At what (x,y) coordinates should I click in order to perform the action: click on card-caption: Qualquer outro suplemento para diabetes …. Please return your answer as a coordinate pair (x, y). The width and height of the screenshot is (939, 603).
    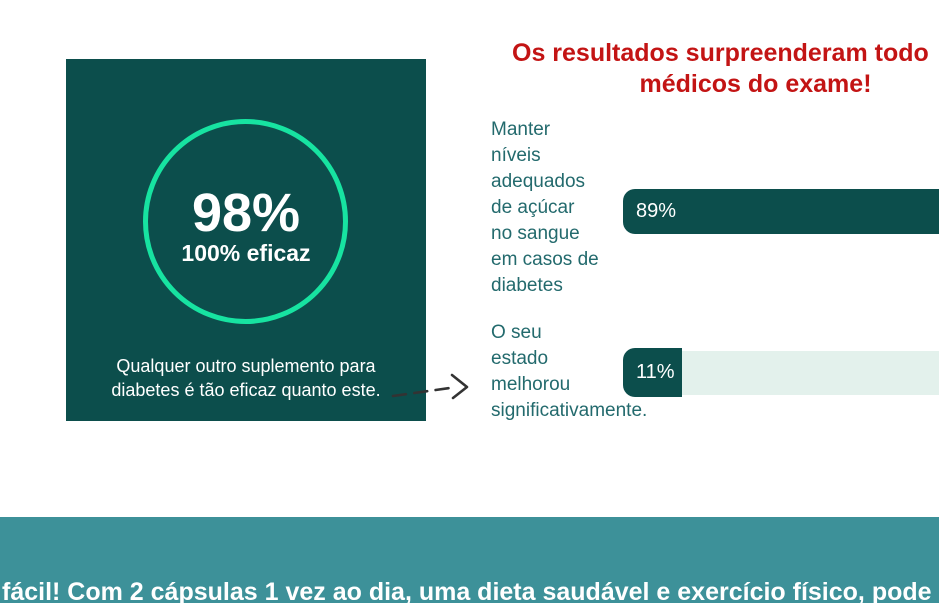
    Looking at the image, I should click on (246, 378).